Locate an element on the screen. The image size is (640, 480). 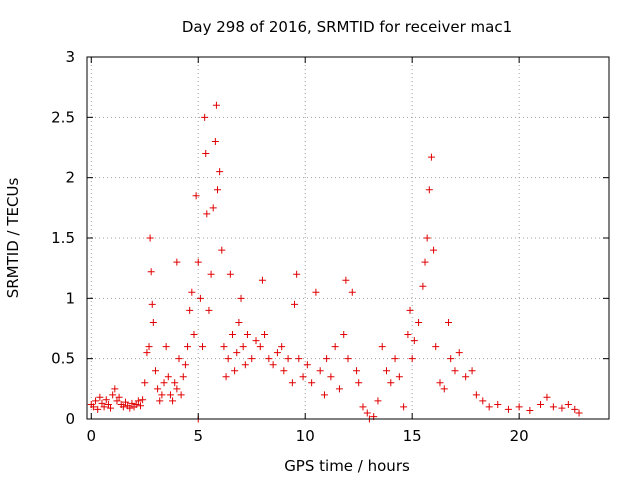
y-tick-labels: 0 0.5 1 1.5 2 2.5 3 is located at coordinates (63, 238).